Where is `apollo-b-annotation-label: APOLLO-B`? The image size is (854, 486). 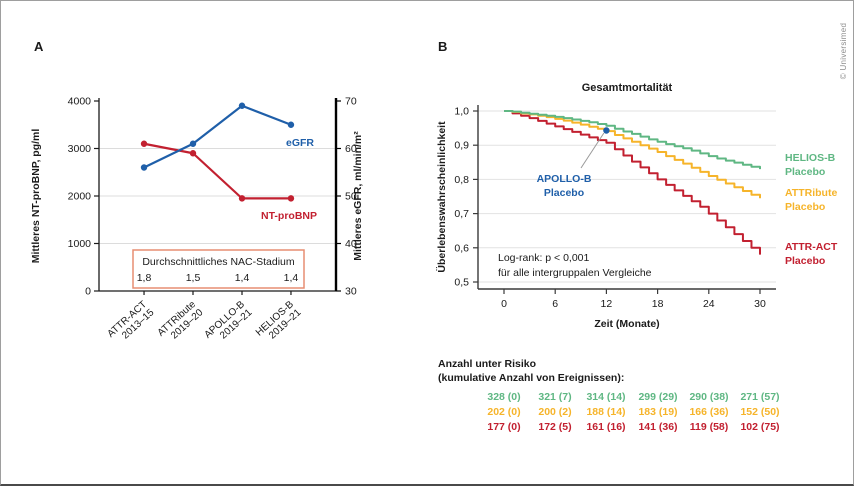
apollo-b-annotation-label: APOLLO-B is located at coordinates (564, 179).